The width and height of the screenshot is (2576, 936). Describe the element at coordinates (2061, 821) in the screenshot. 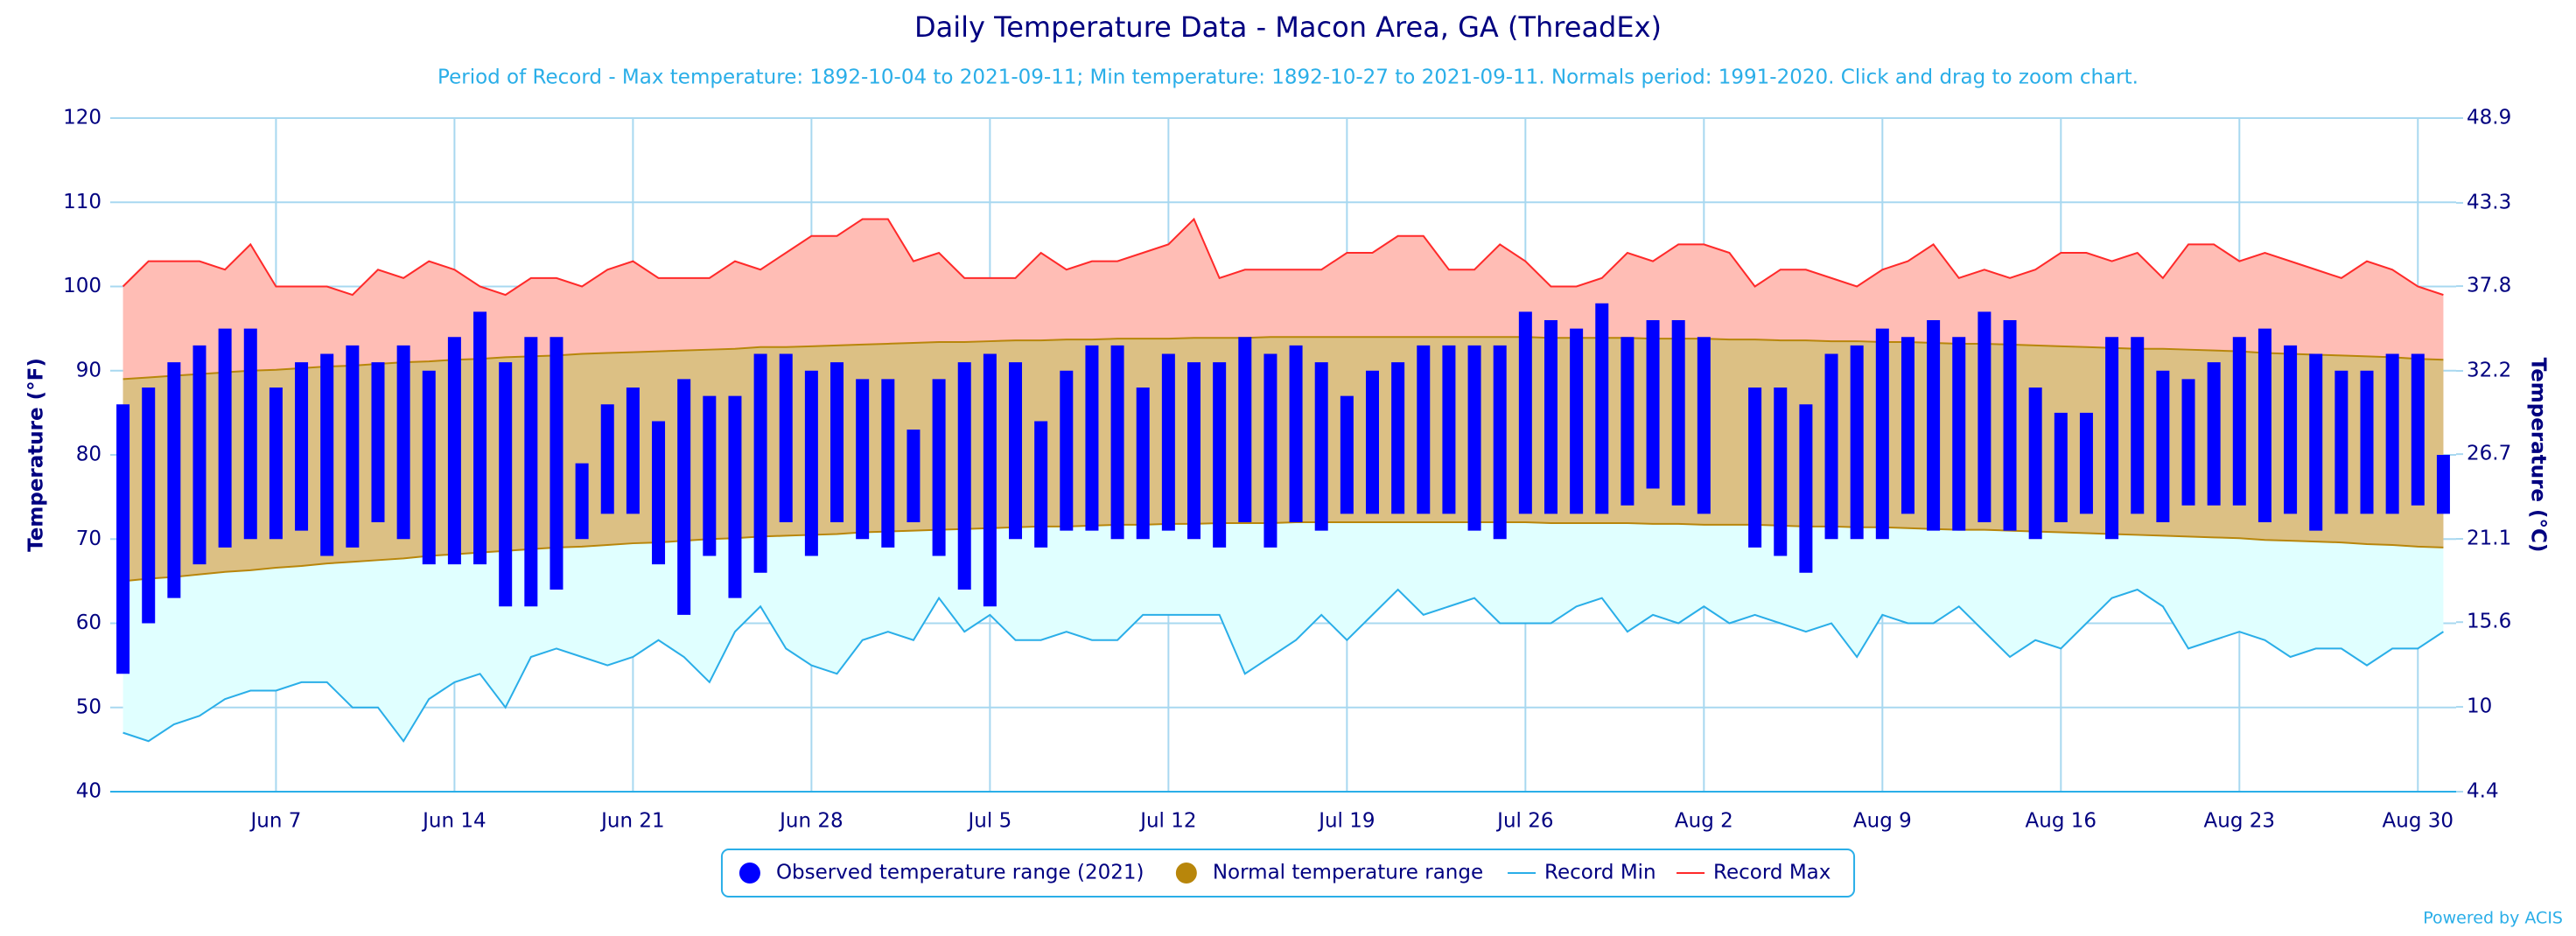

I see `x-tick-label: Aug 16` at that location.